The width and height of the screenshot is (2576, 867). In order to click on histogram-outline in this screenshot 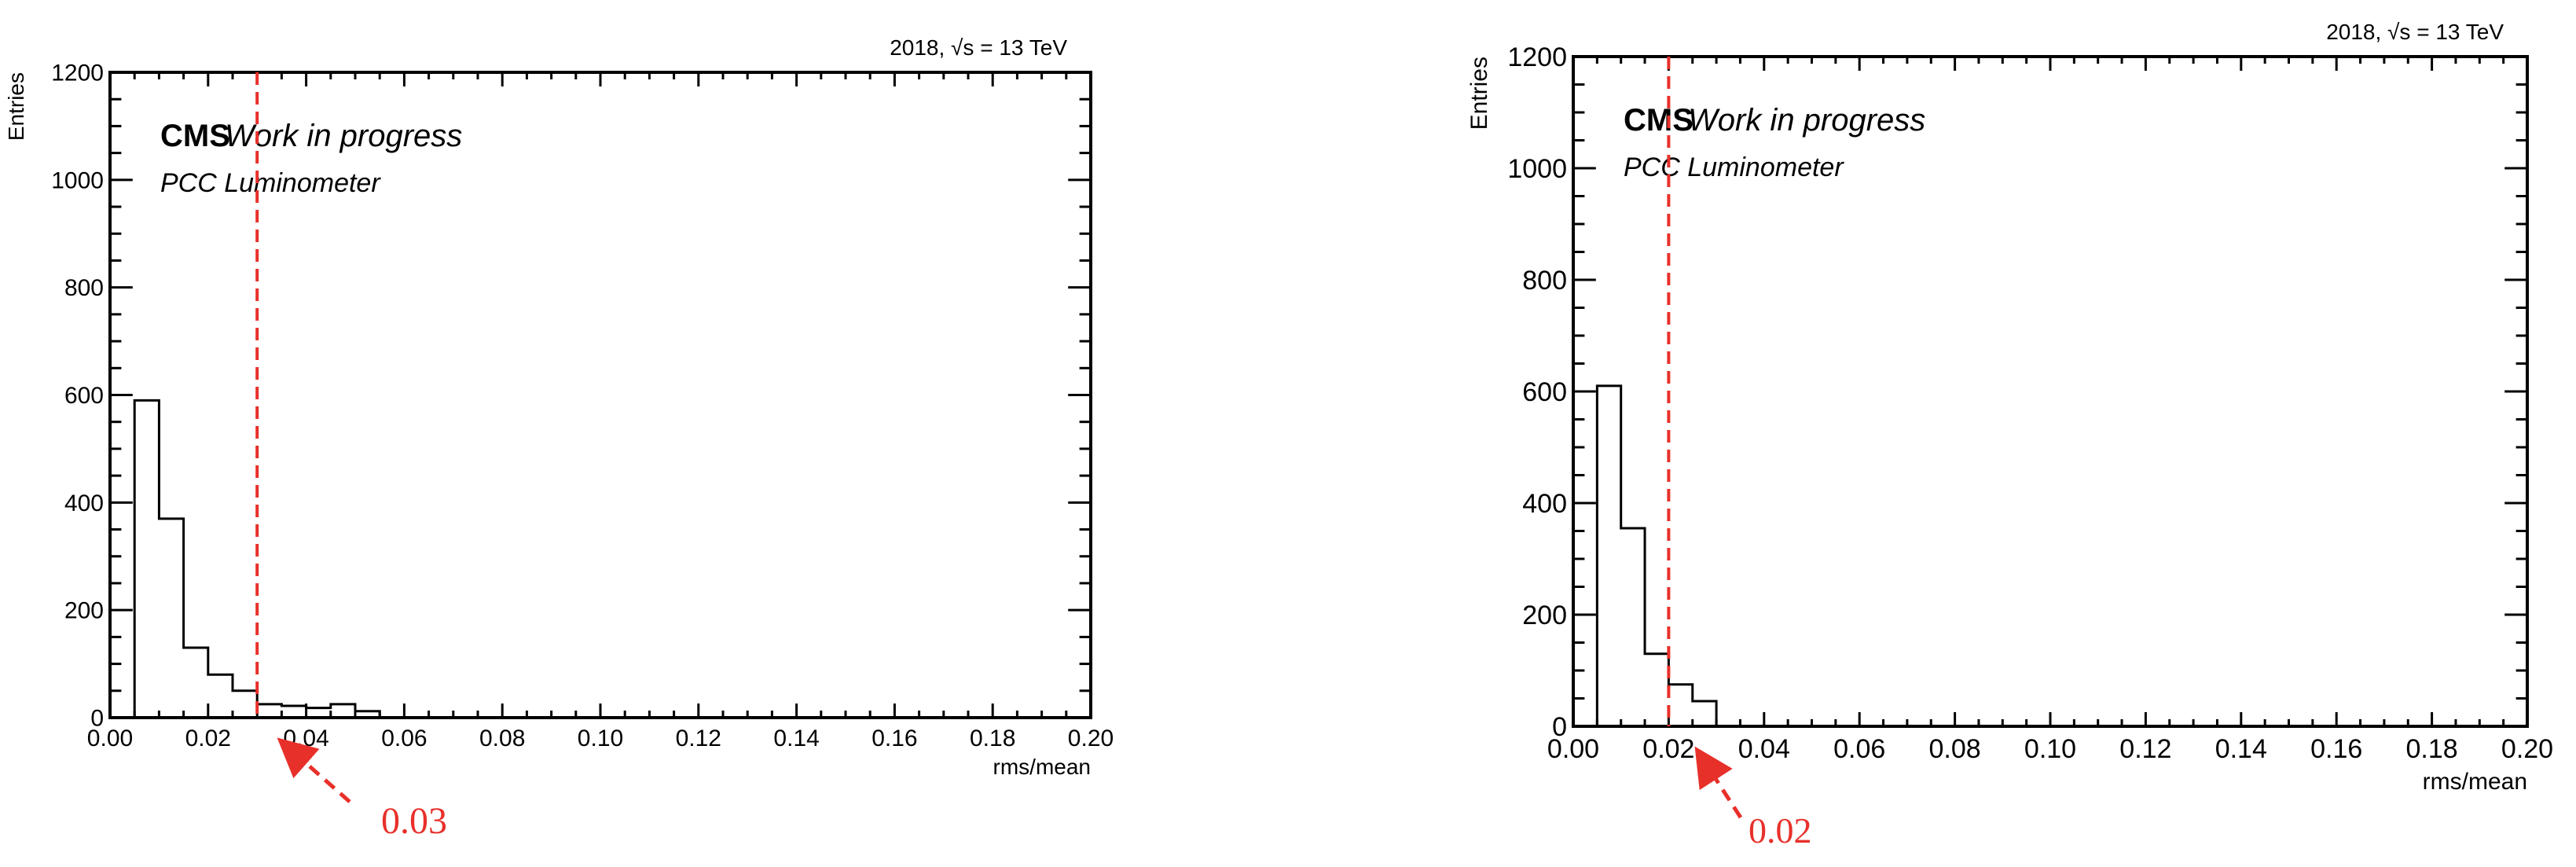, I will do `click(269, 559)`.